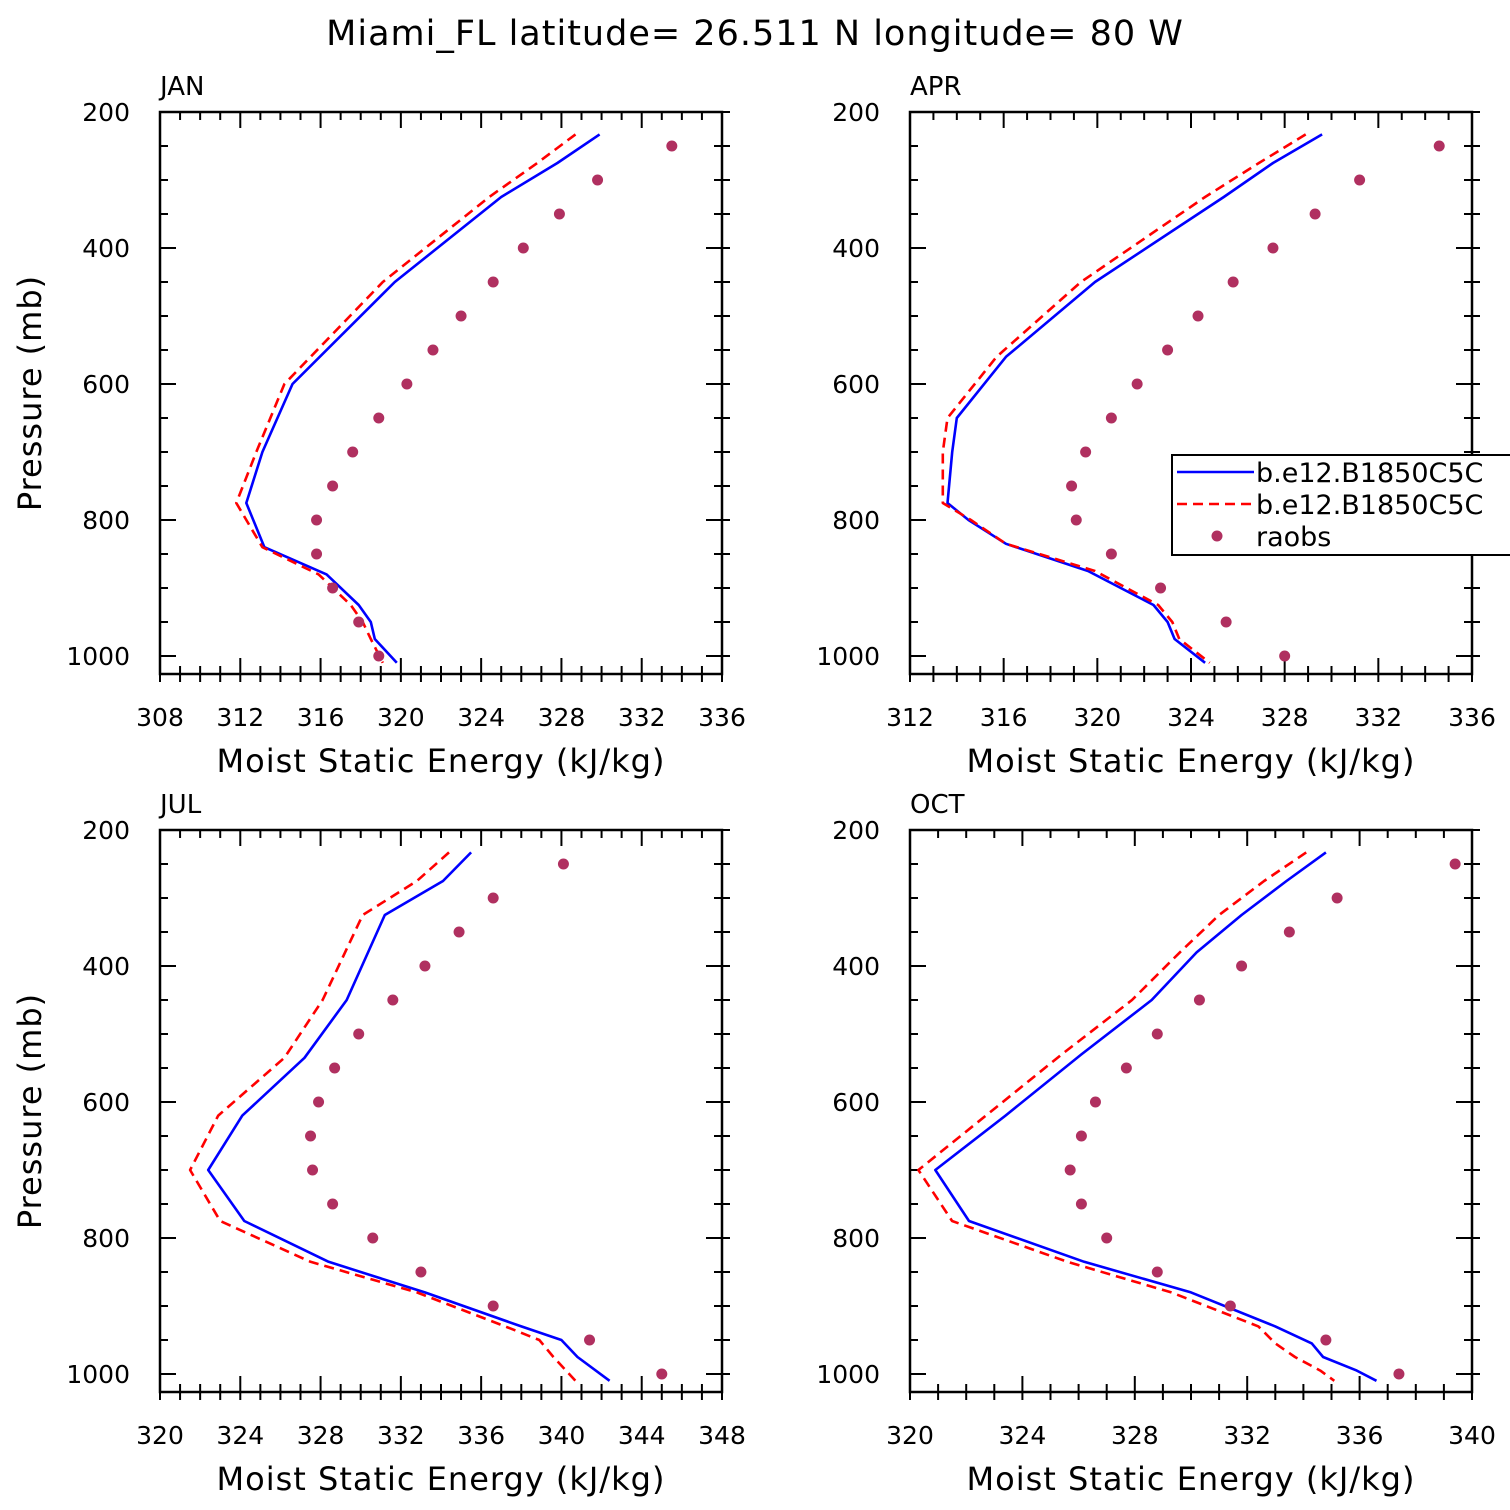 Image resolution: width=1510 pixels, height=1510 pixels. Describe the element at coordinates (180, 805) in the screenshot. I see `panel-label: JUL` at that location.